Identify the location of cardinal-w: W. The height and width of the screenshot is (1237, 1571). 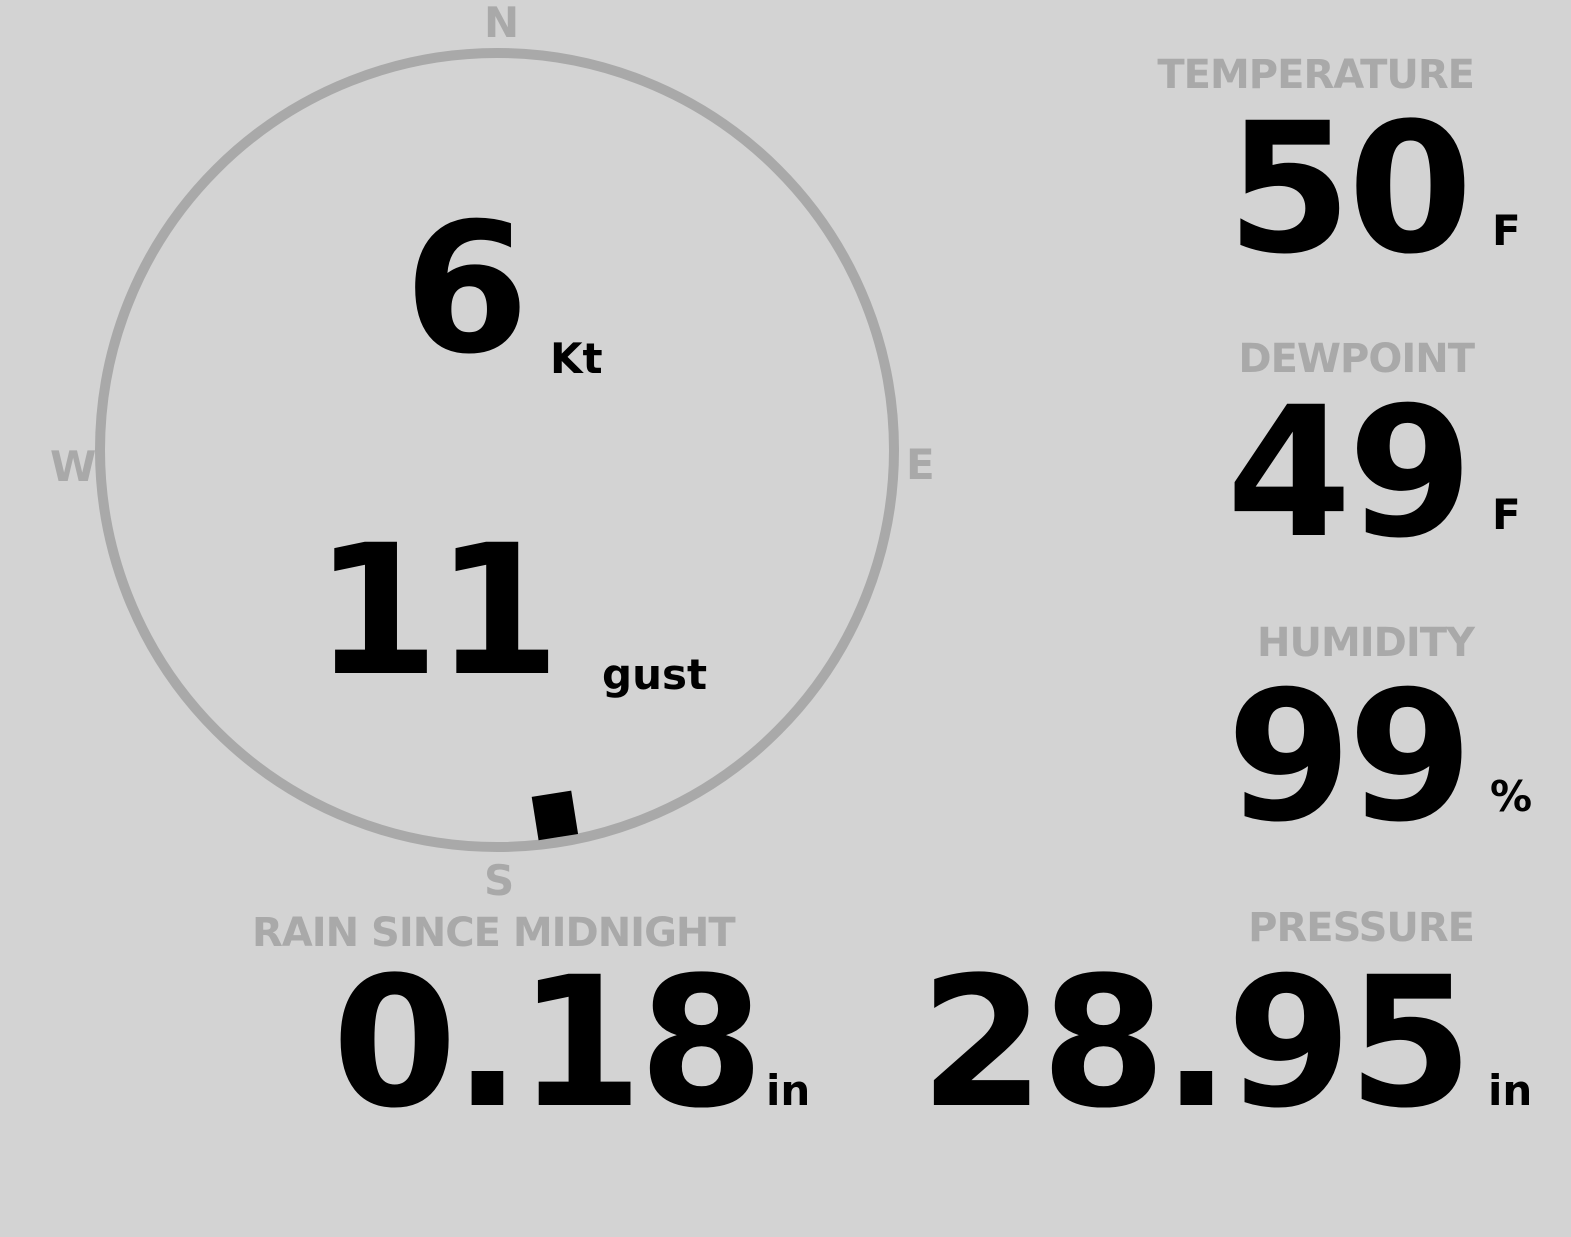
(73, 466).